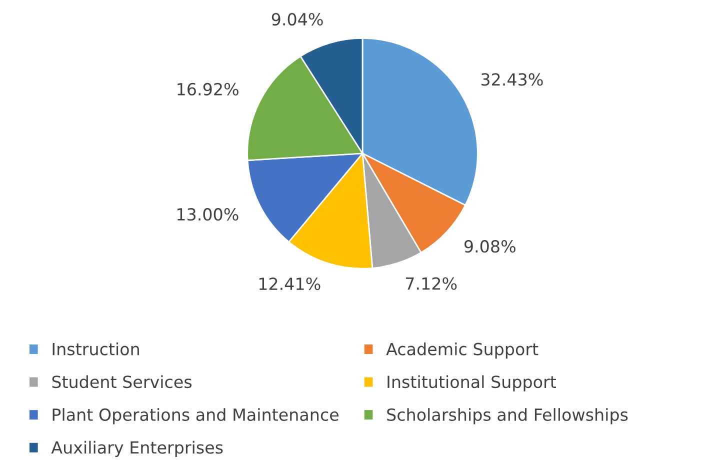 The image size is (725, 472). What do you see at coordinates (208, 89) in the screenshot?
I see `data-label: 16.92%` at bounding box center [208, 89].